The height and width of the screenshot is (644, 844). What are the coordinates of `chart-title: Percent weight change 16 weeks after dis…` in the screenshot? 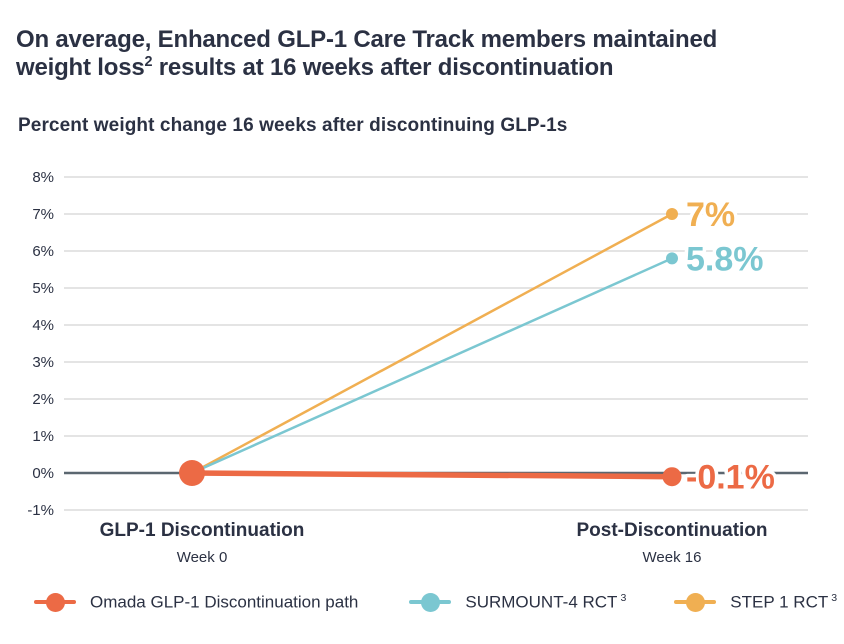 It's located at (293, 125).